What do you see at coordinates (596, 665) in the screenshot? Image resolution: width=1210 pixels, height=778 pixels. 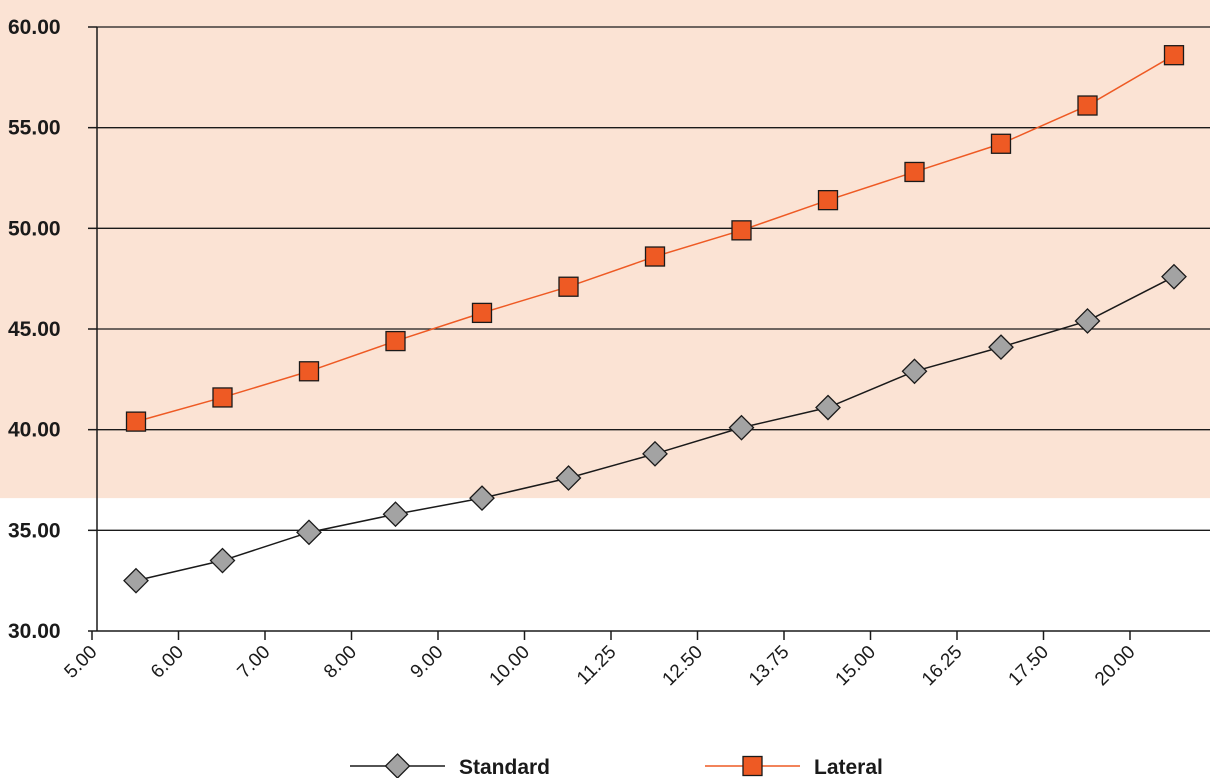 I see `x-tick-label: 11.25` at bounding box center [596, 665].